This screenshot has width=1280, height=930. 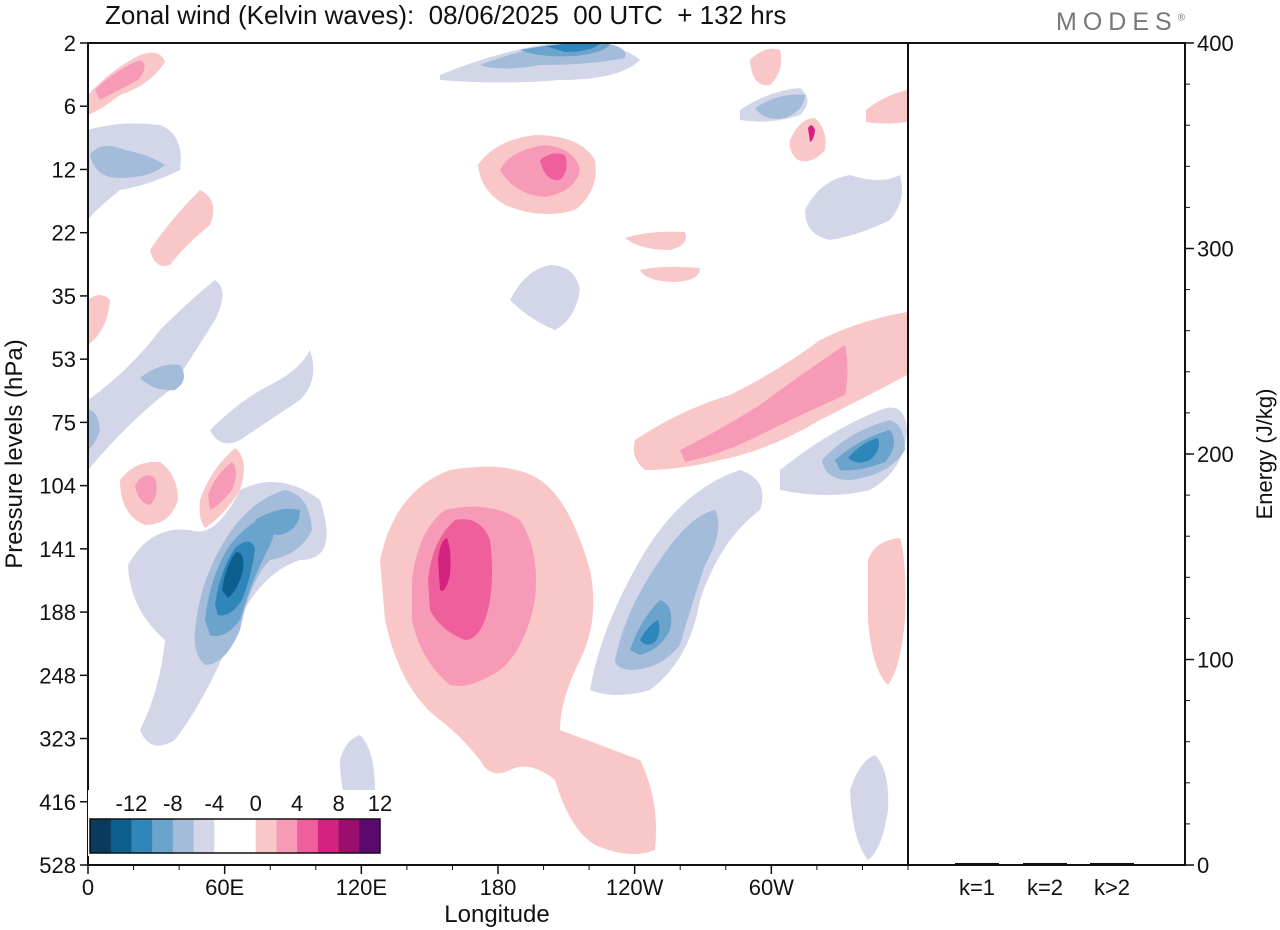 What do you see at coordinates (256, 803) in the screenshot?
I see `colorbar-label: 0` at bounding box center [256, 803].